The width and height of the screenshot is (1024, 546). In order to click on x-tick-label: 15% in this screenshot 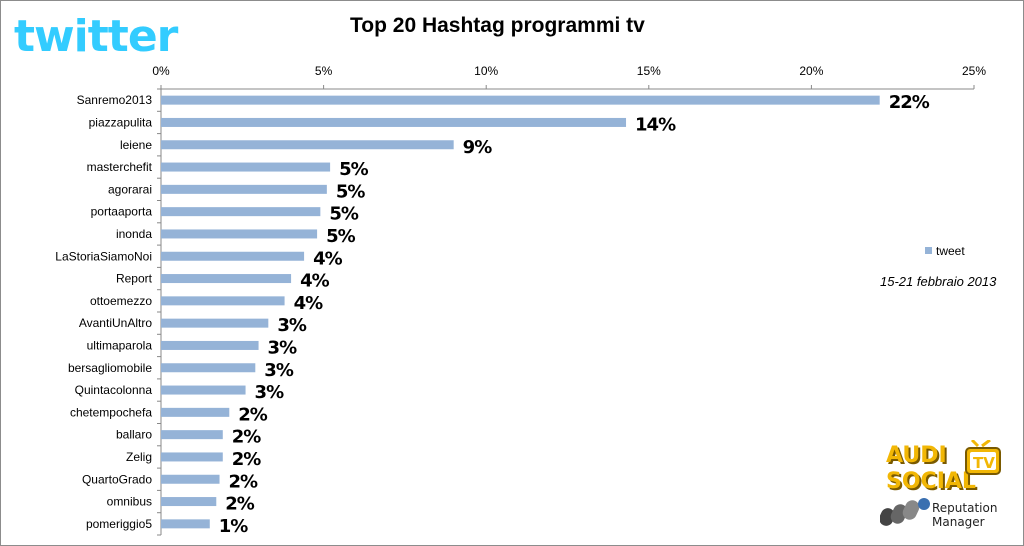, I will do `click(649, 71)`.